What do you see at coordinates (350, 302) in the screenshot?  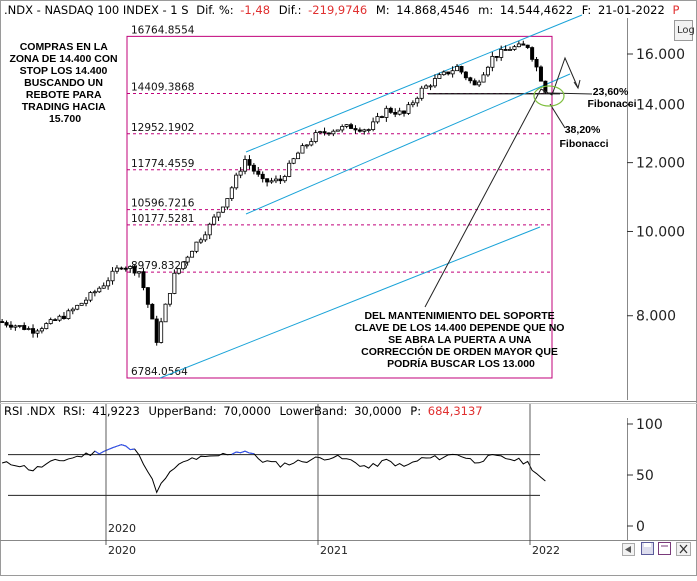 I see `long-term-trendline` at bounding box center [350, 302].